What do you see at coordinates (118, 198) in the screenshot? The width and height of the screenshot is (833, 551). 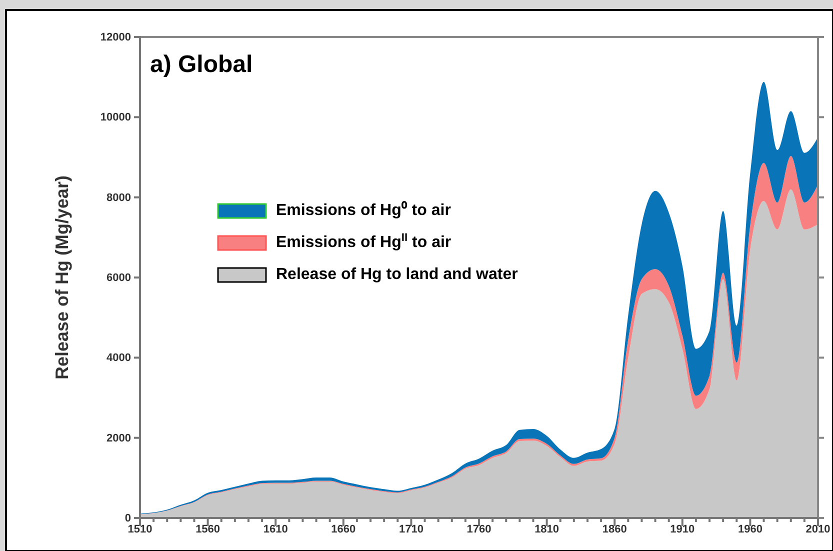 I see `y-tick-label: 8000` at bounding box center [118, 198].